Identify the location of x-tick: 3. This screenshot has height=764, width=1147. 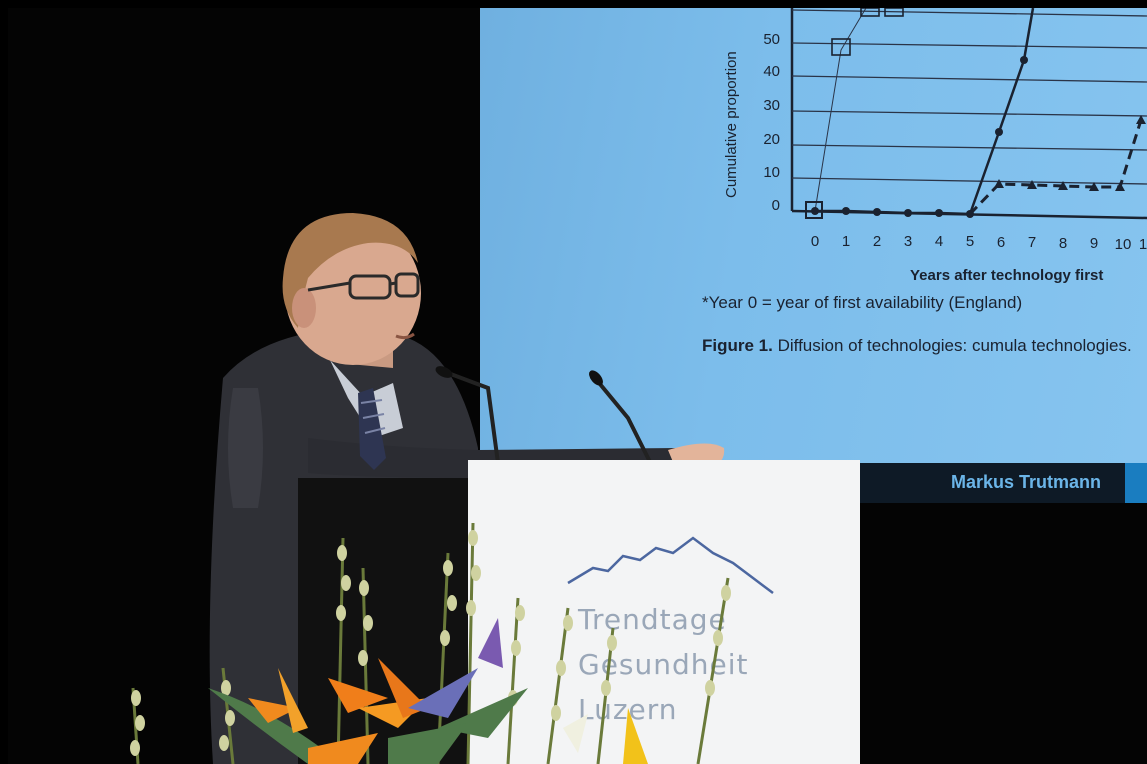
(908, 241).